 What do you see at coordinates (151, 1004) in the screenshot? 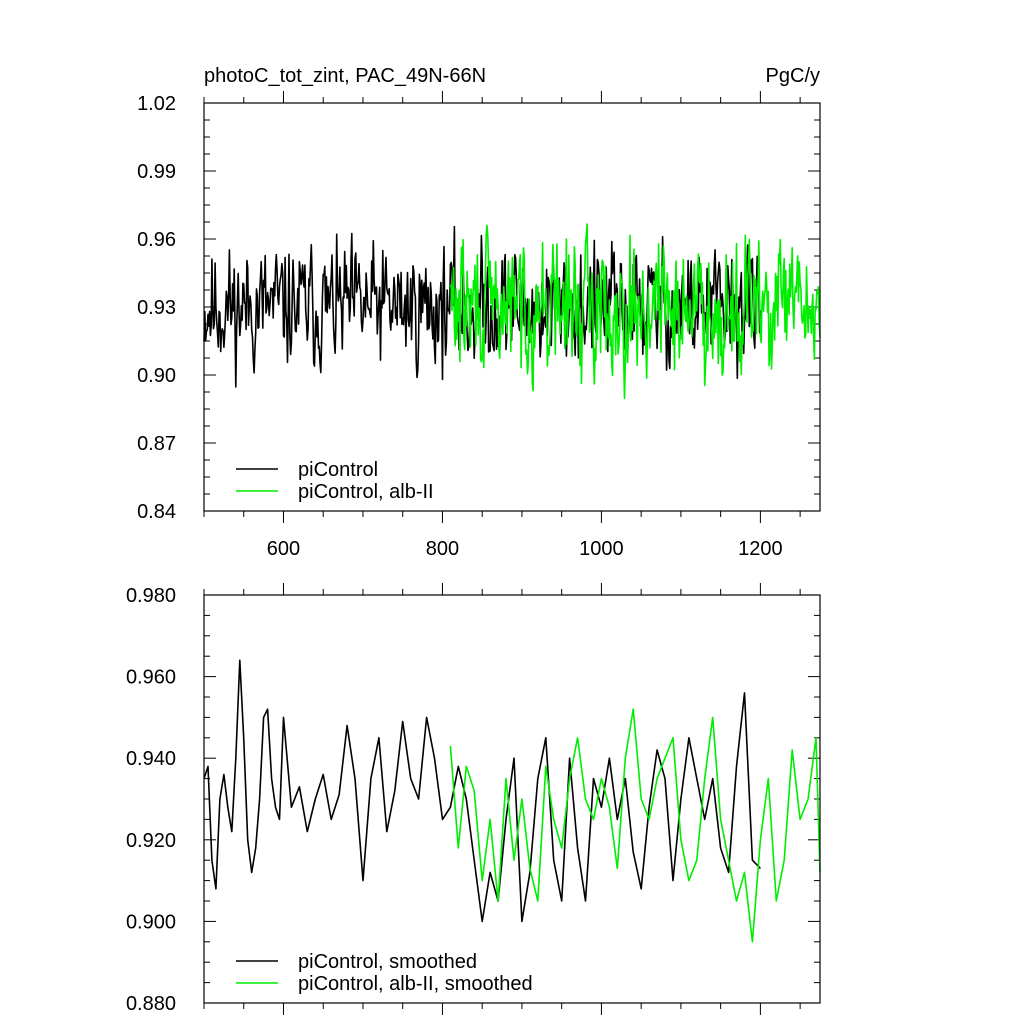
I see `y-tick-label: 0.880` at bounding box center [151, 1004].